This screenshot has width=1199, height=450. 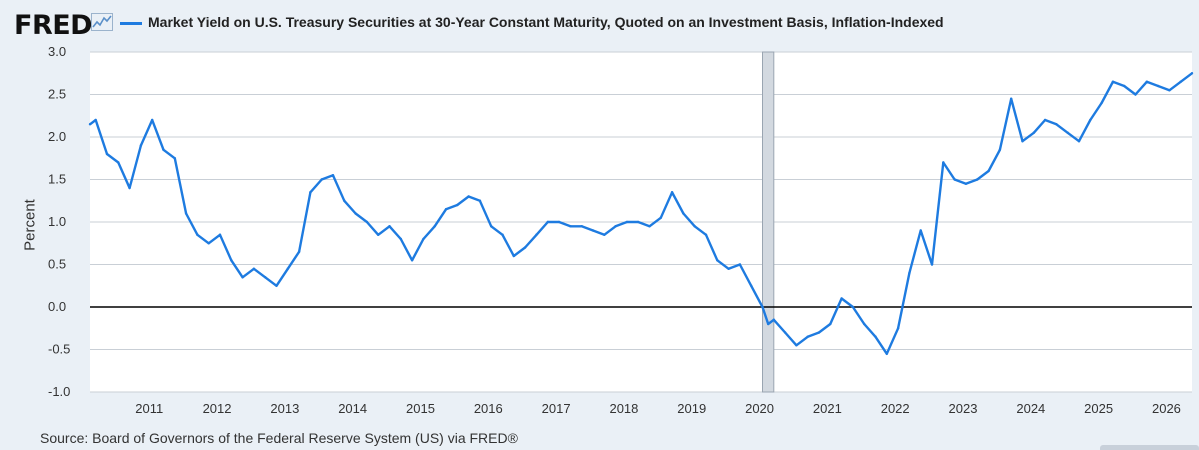 What do you see at coordinates (149, 408) in the screenshot?
I see `x-tick-label: 2011` at bounding box center [149, 408].